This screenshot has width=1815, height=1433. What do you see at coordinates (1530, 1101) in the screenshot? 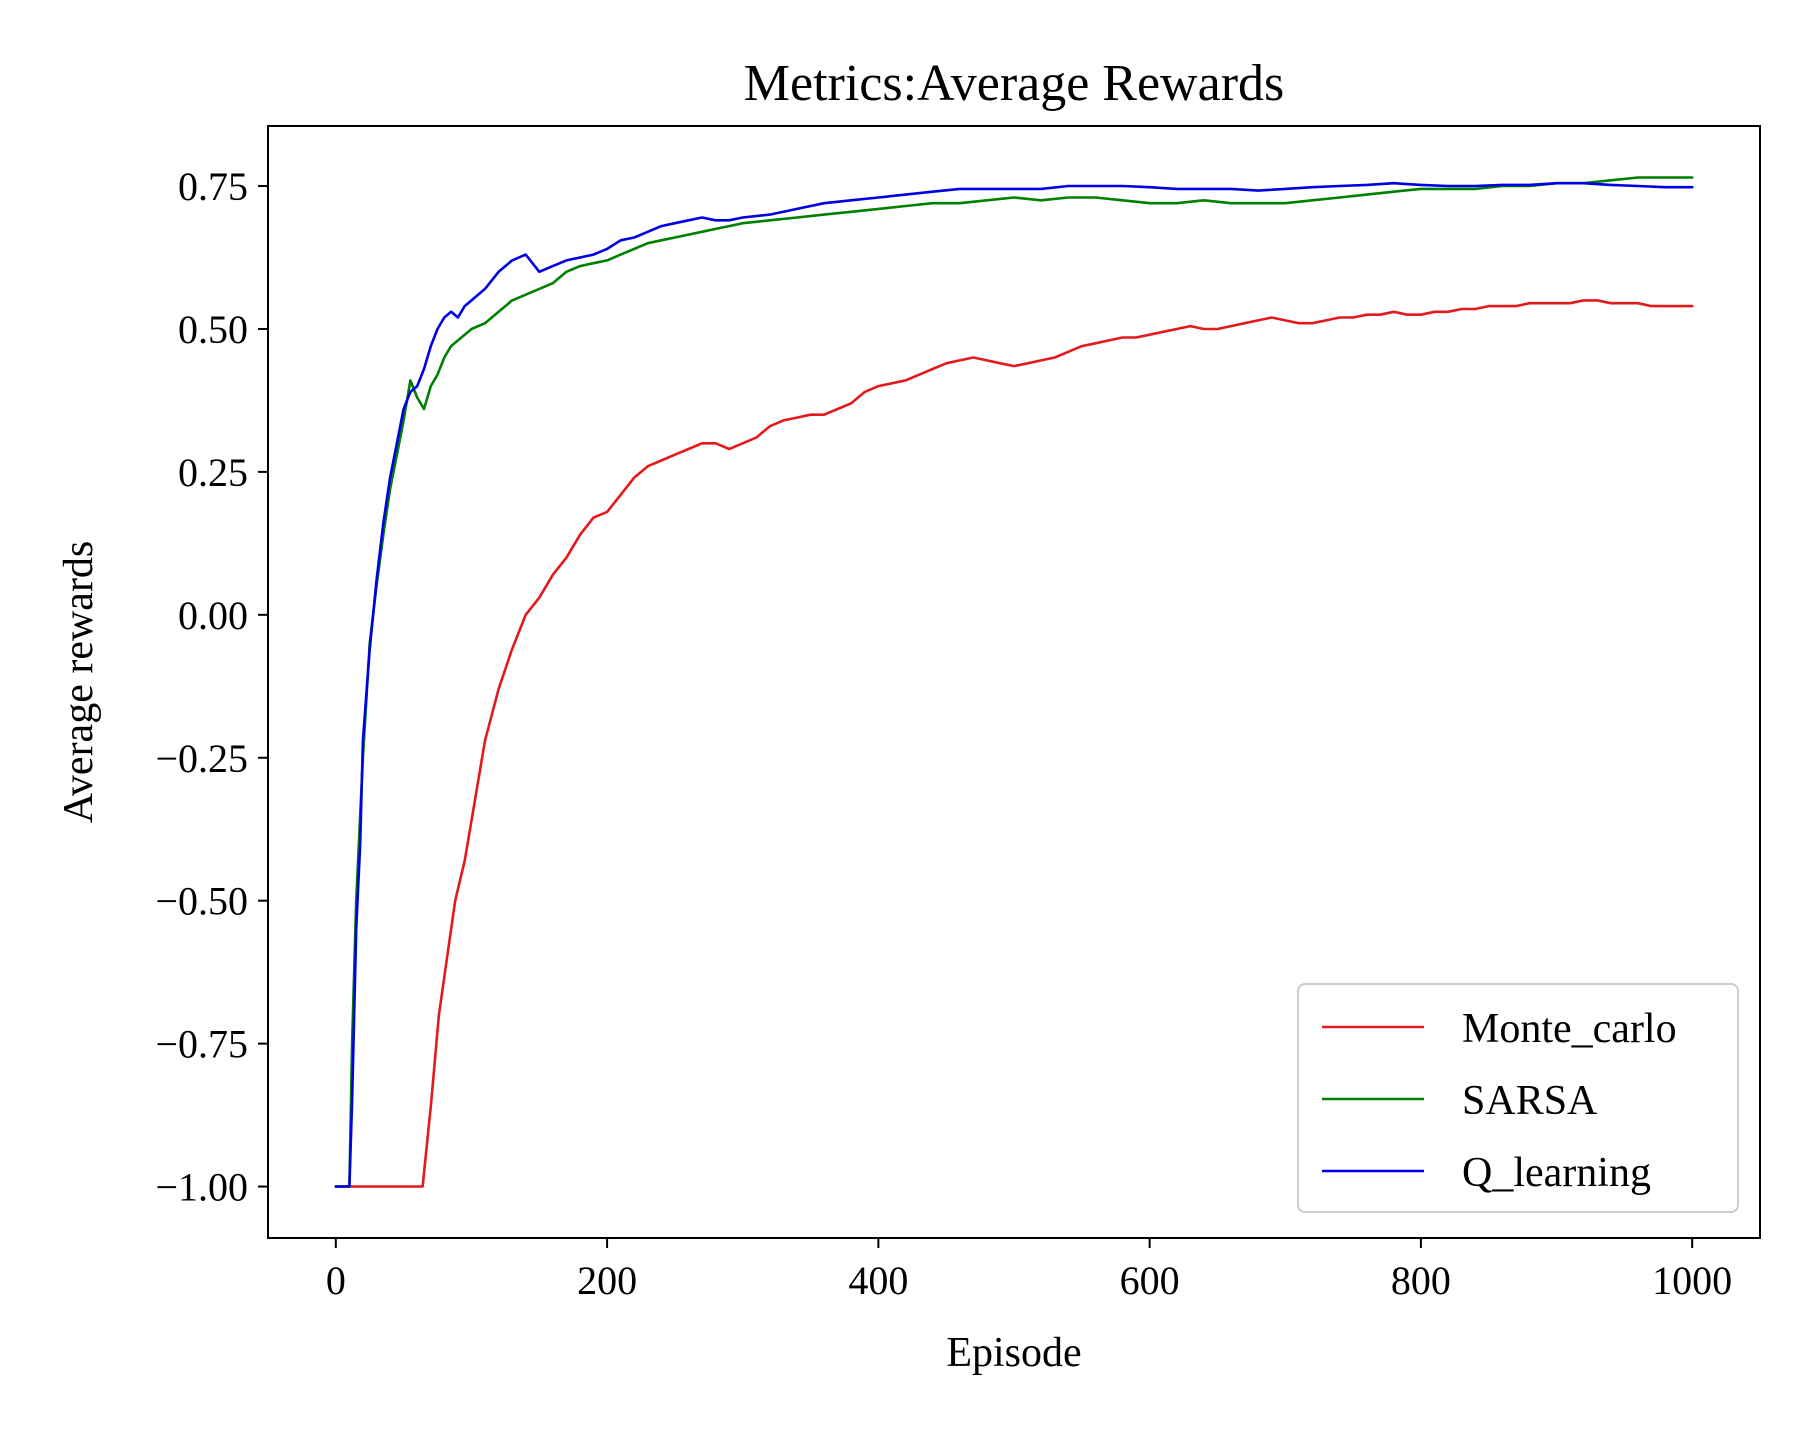
I see `legend-label-sarsa: SARSA` at bounding box center [1530, 1101].